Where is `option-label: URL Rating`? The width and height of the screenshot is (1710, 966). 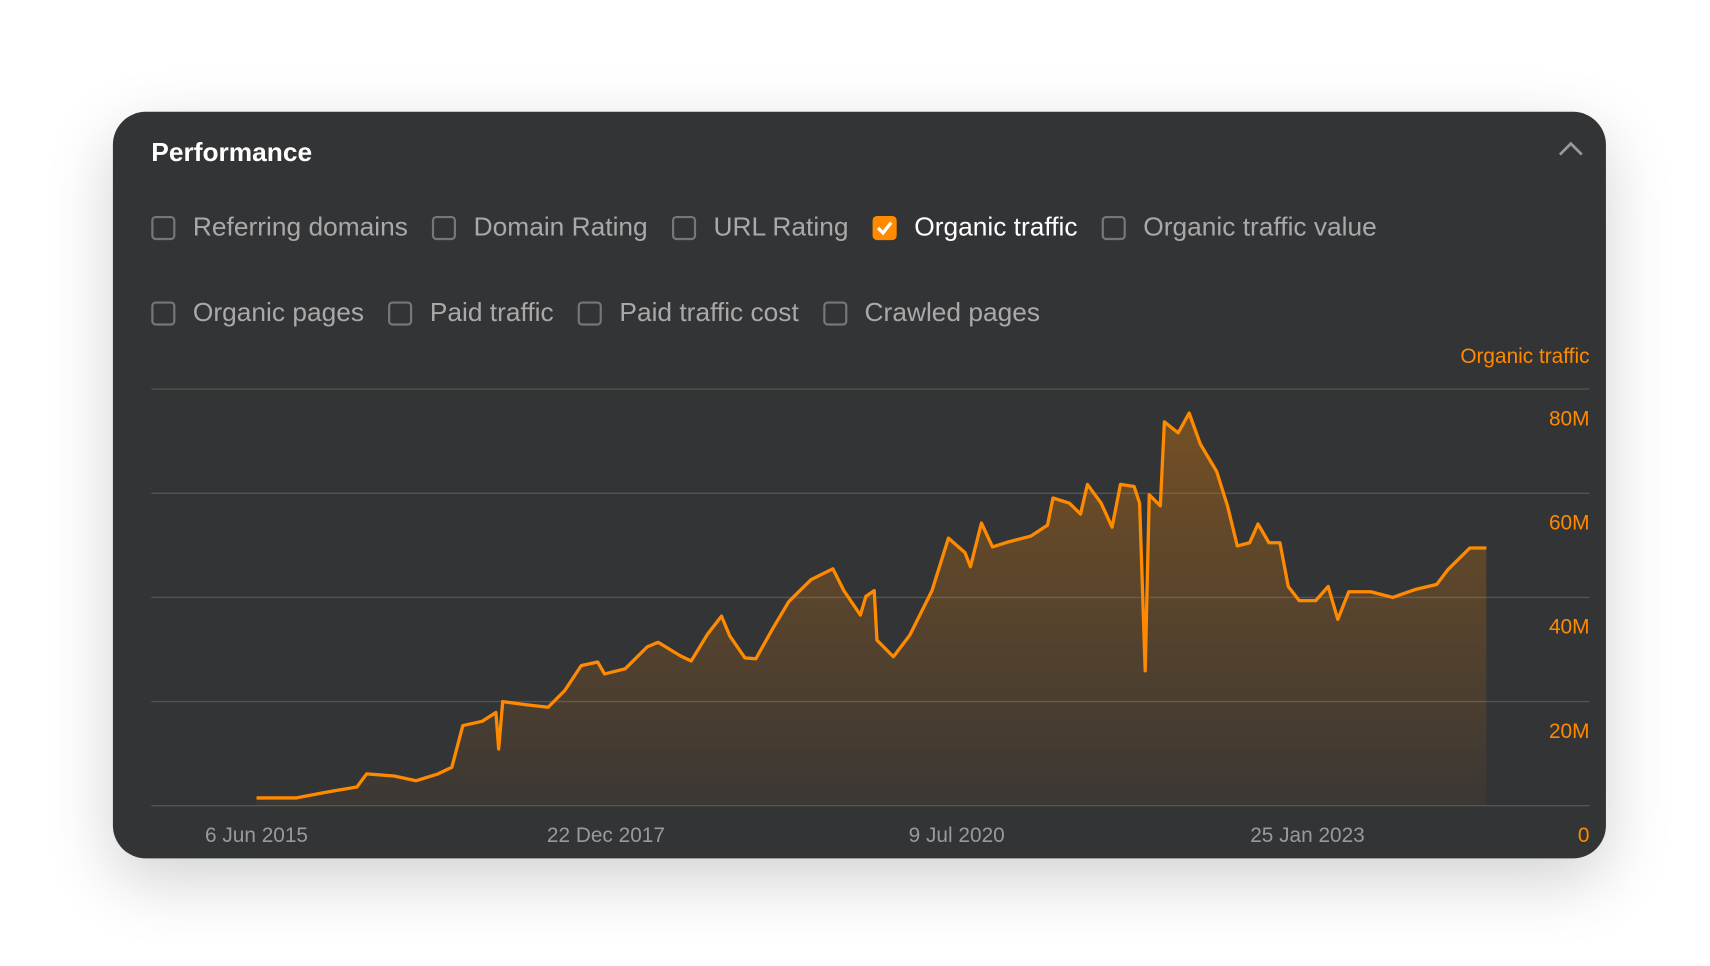 option-label: URL Rating is located at coordinates (781, 227).